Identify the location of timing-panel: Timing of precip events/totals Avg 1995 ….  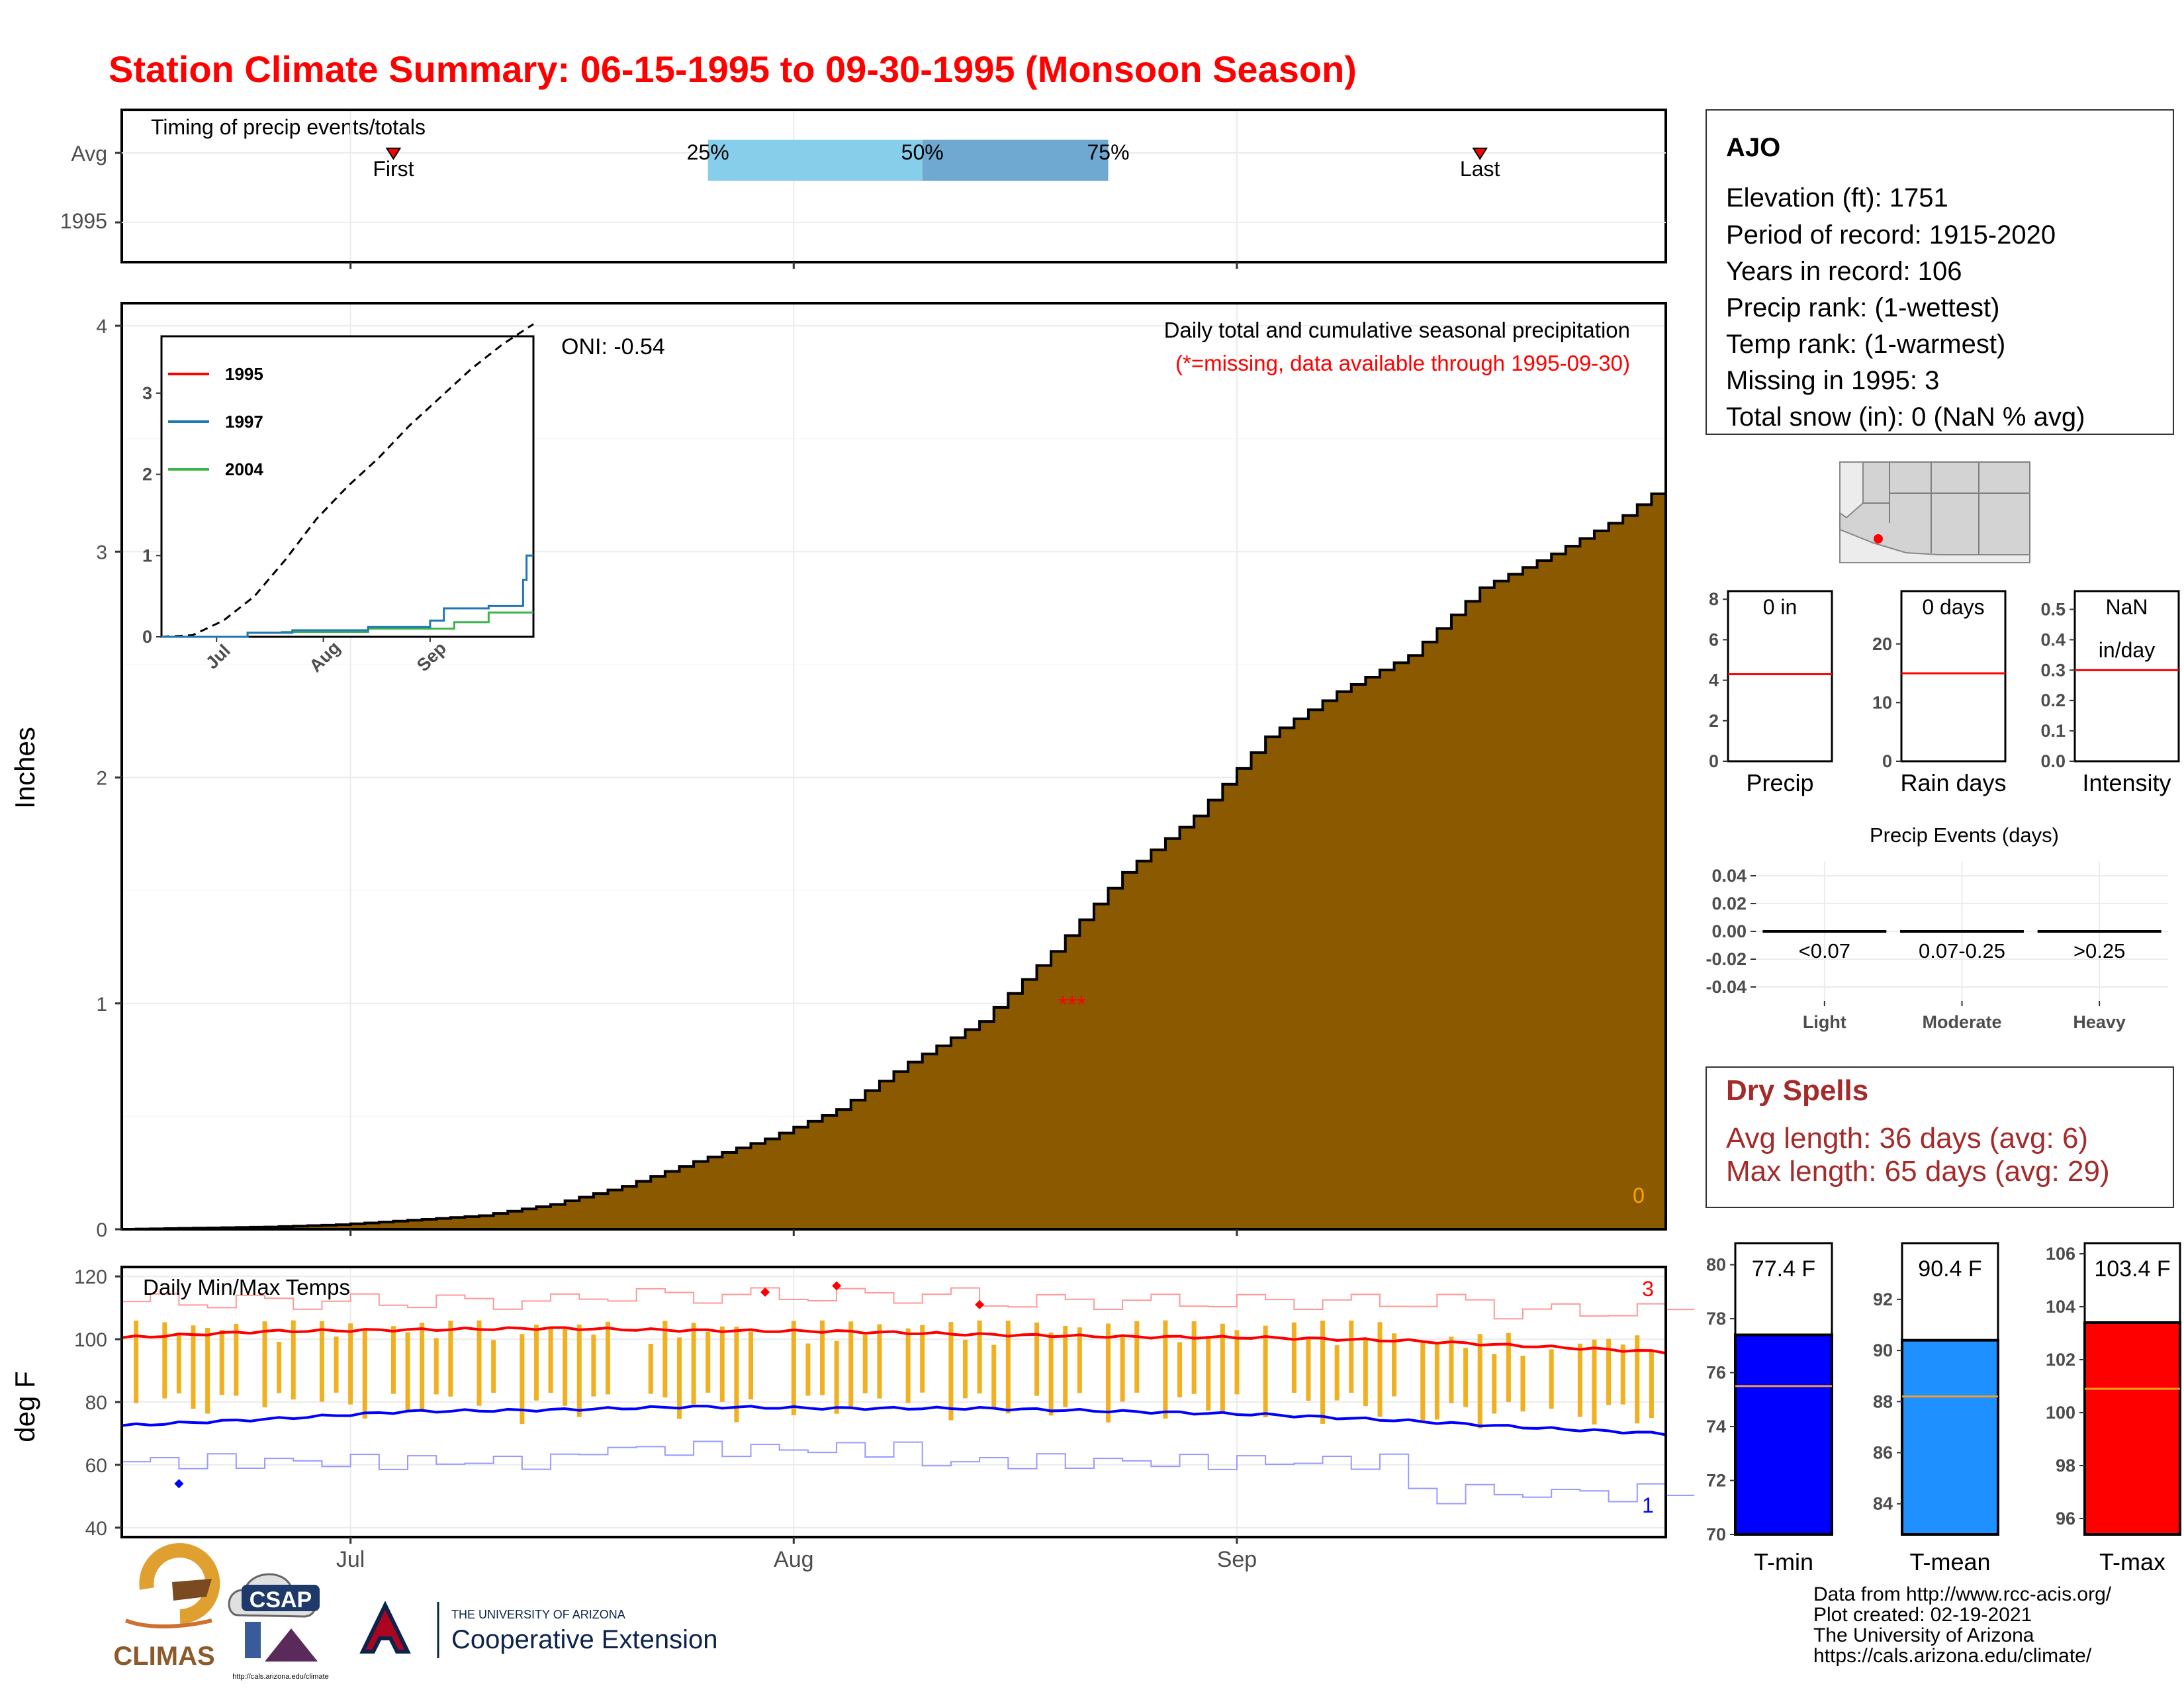
(863, 189).